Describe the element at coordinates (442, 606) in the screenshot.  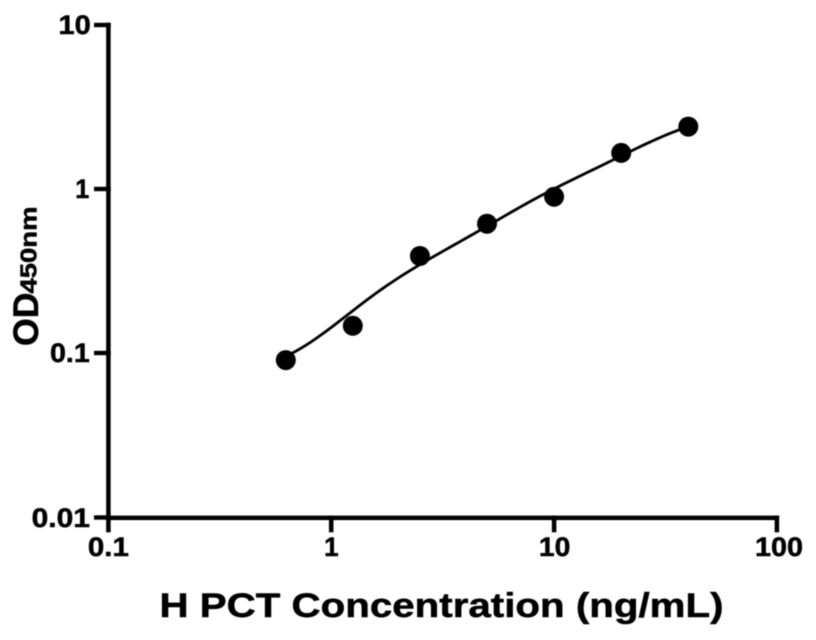
I see `svg-text: H PCT Concentration (ng/mL)` at that location.